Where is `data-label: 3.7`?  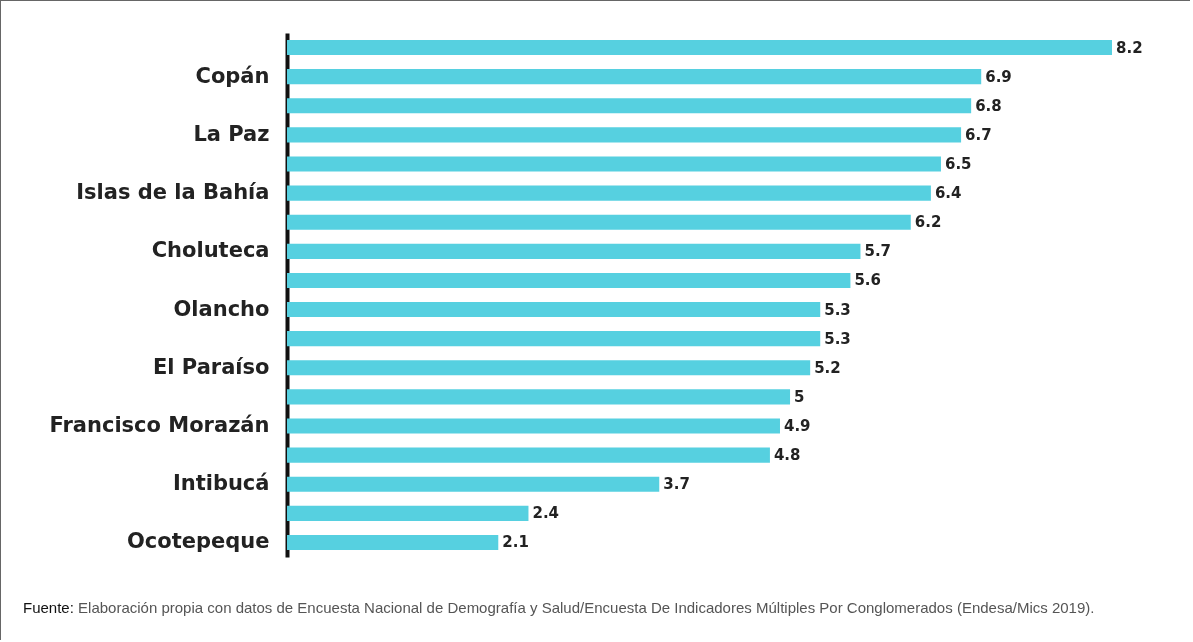
data-label: 3.7 is located at coordinates (676, 484).